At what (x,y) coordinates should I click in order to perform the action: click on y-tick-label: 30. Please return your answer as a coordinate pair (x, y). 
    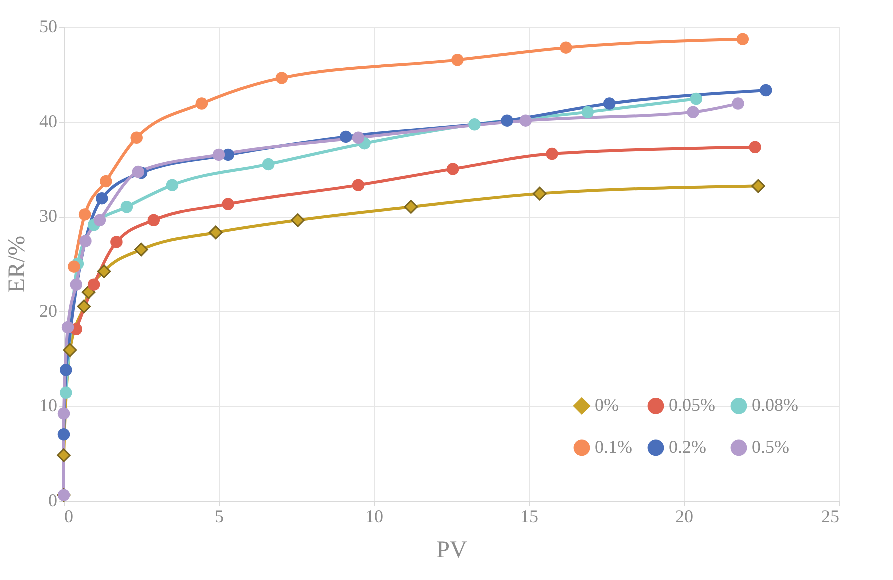
    Looking at the image, I should click on (49, 216).